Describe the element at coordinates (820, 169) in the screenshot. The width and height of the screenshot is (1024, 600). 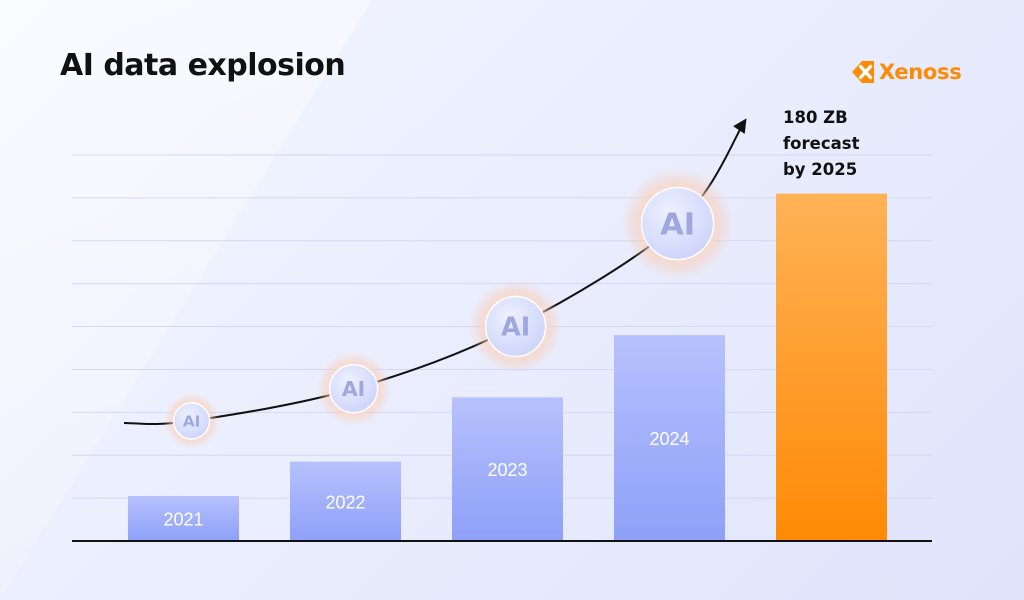
I see `forecast-line-3: by 2025` at that location.